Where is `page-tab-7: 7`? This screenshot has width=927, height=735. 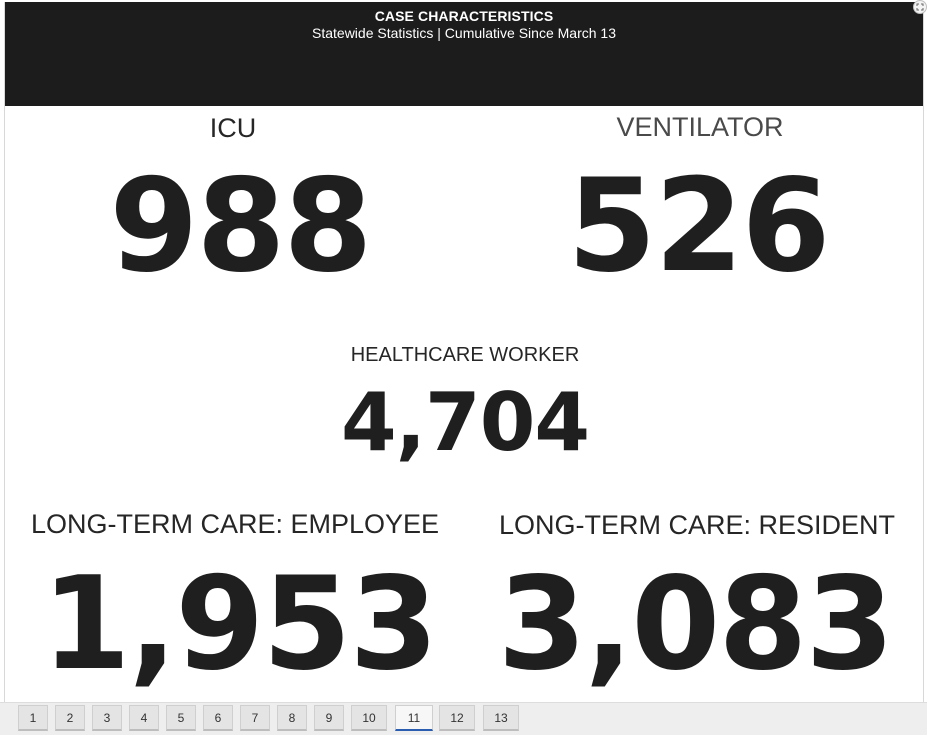 page-tab-7: 7 is located at coordinates (255, 718).